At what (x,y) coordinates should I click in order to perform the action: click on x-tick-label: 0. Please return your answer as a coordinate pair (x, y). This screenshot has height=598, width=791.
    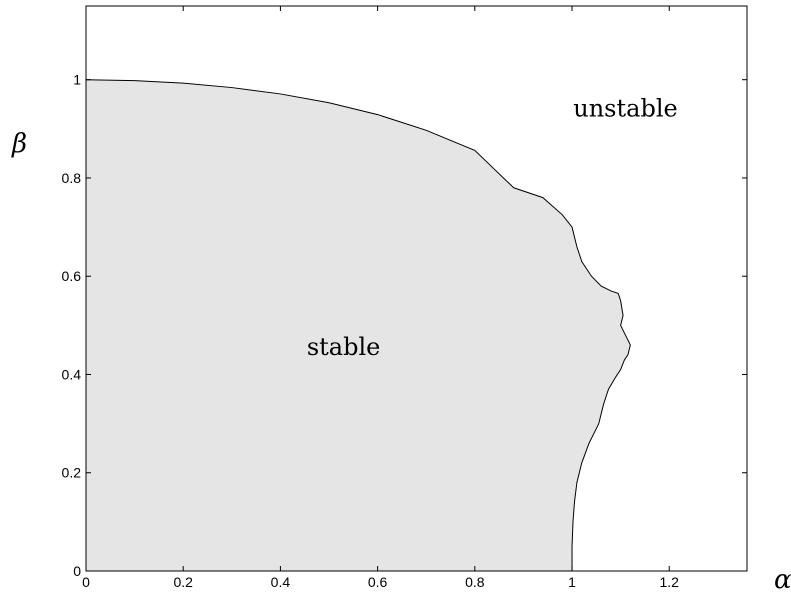
    Looking at the image, I should click on (86, 582).